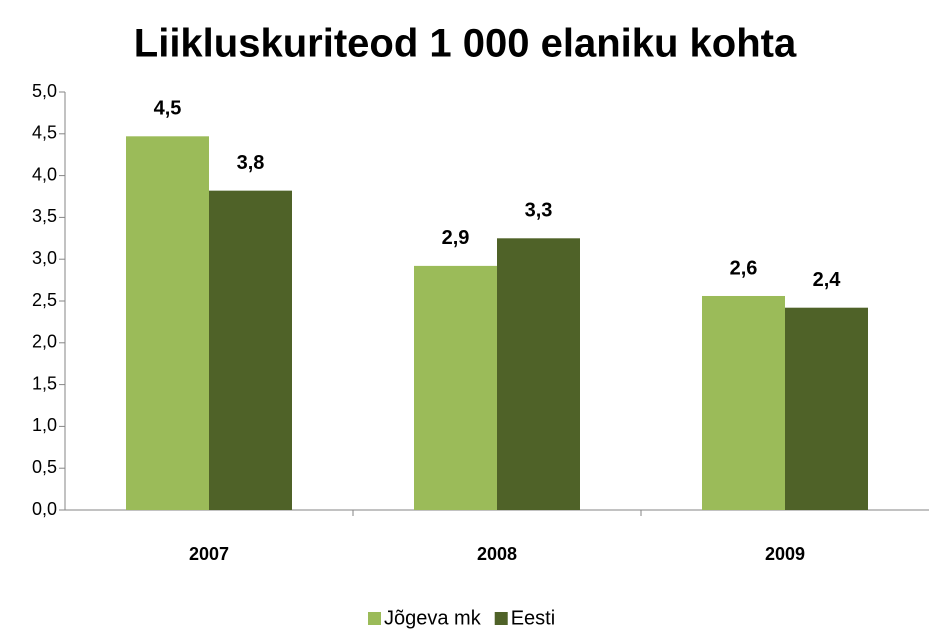  I want to click on value-label: 4,5, so click(168, 109).